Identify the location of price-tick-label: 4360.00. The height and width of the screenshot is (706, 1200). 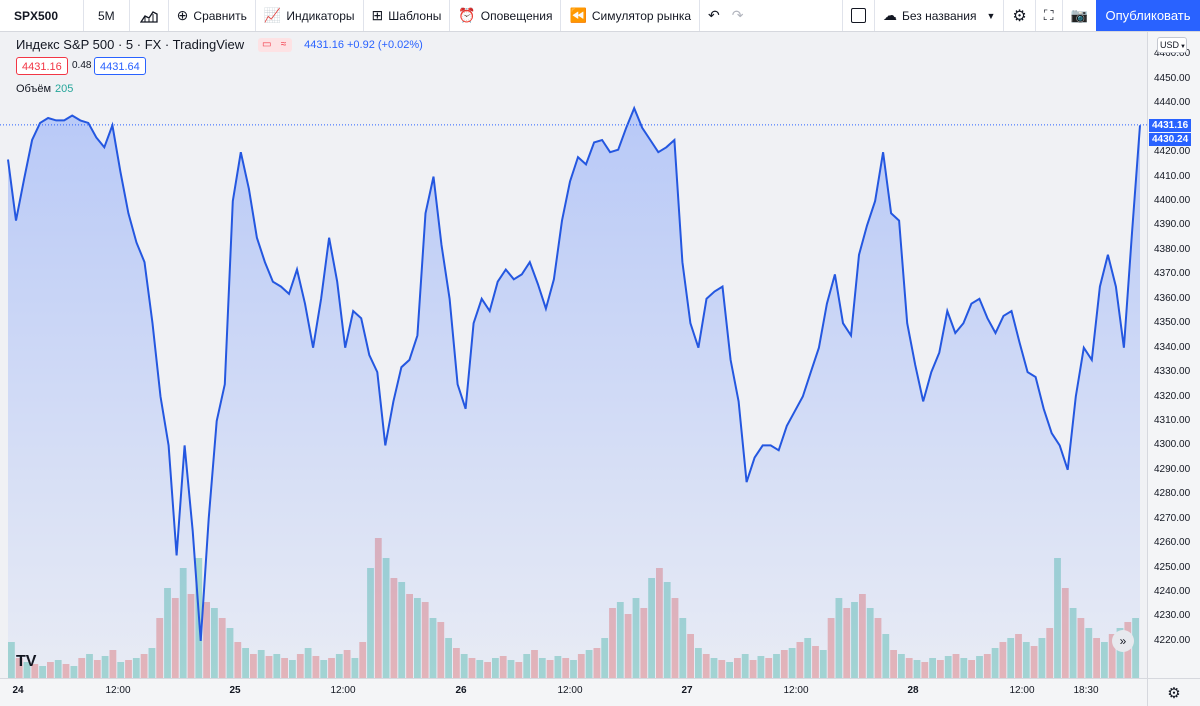
(1172, 298).